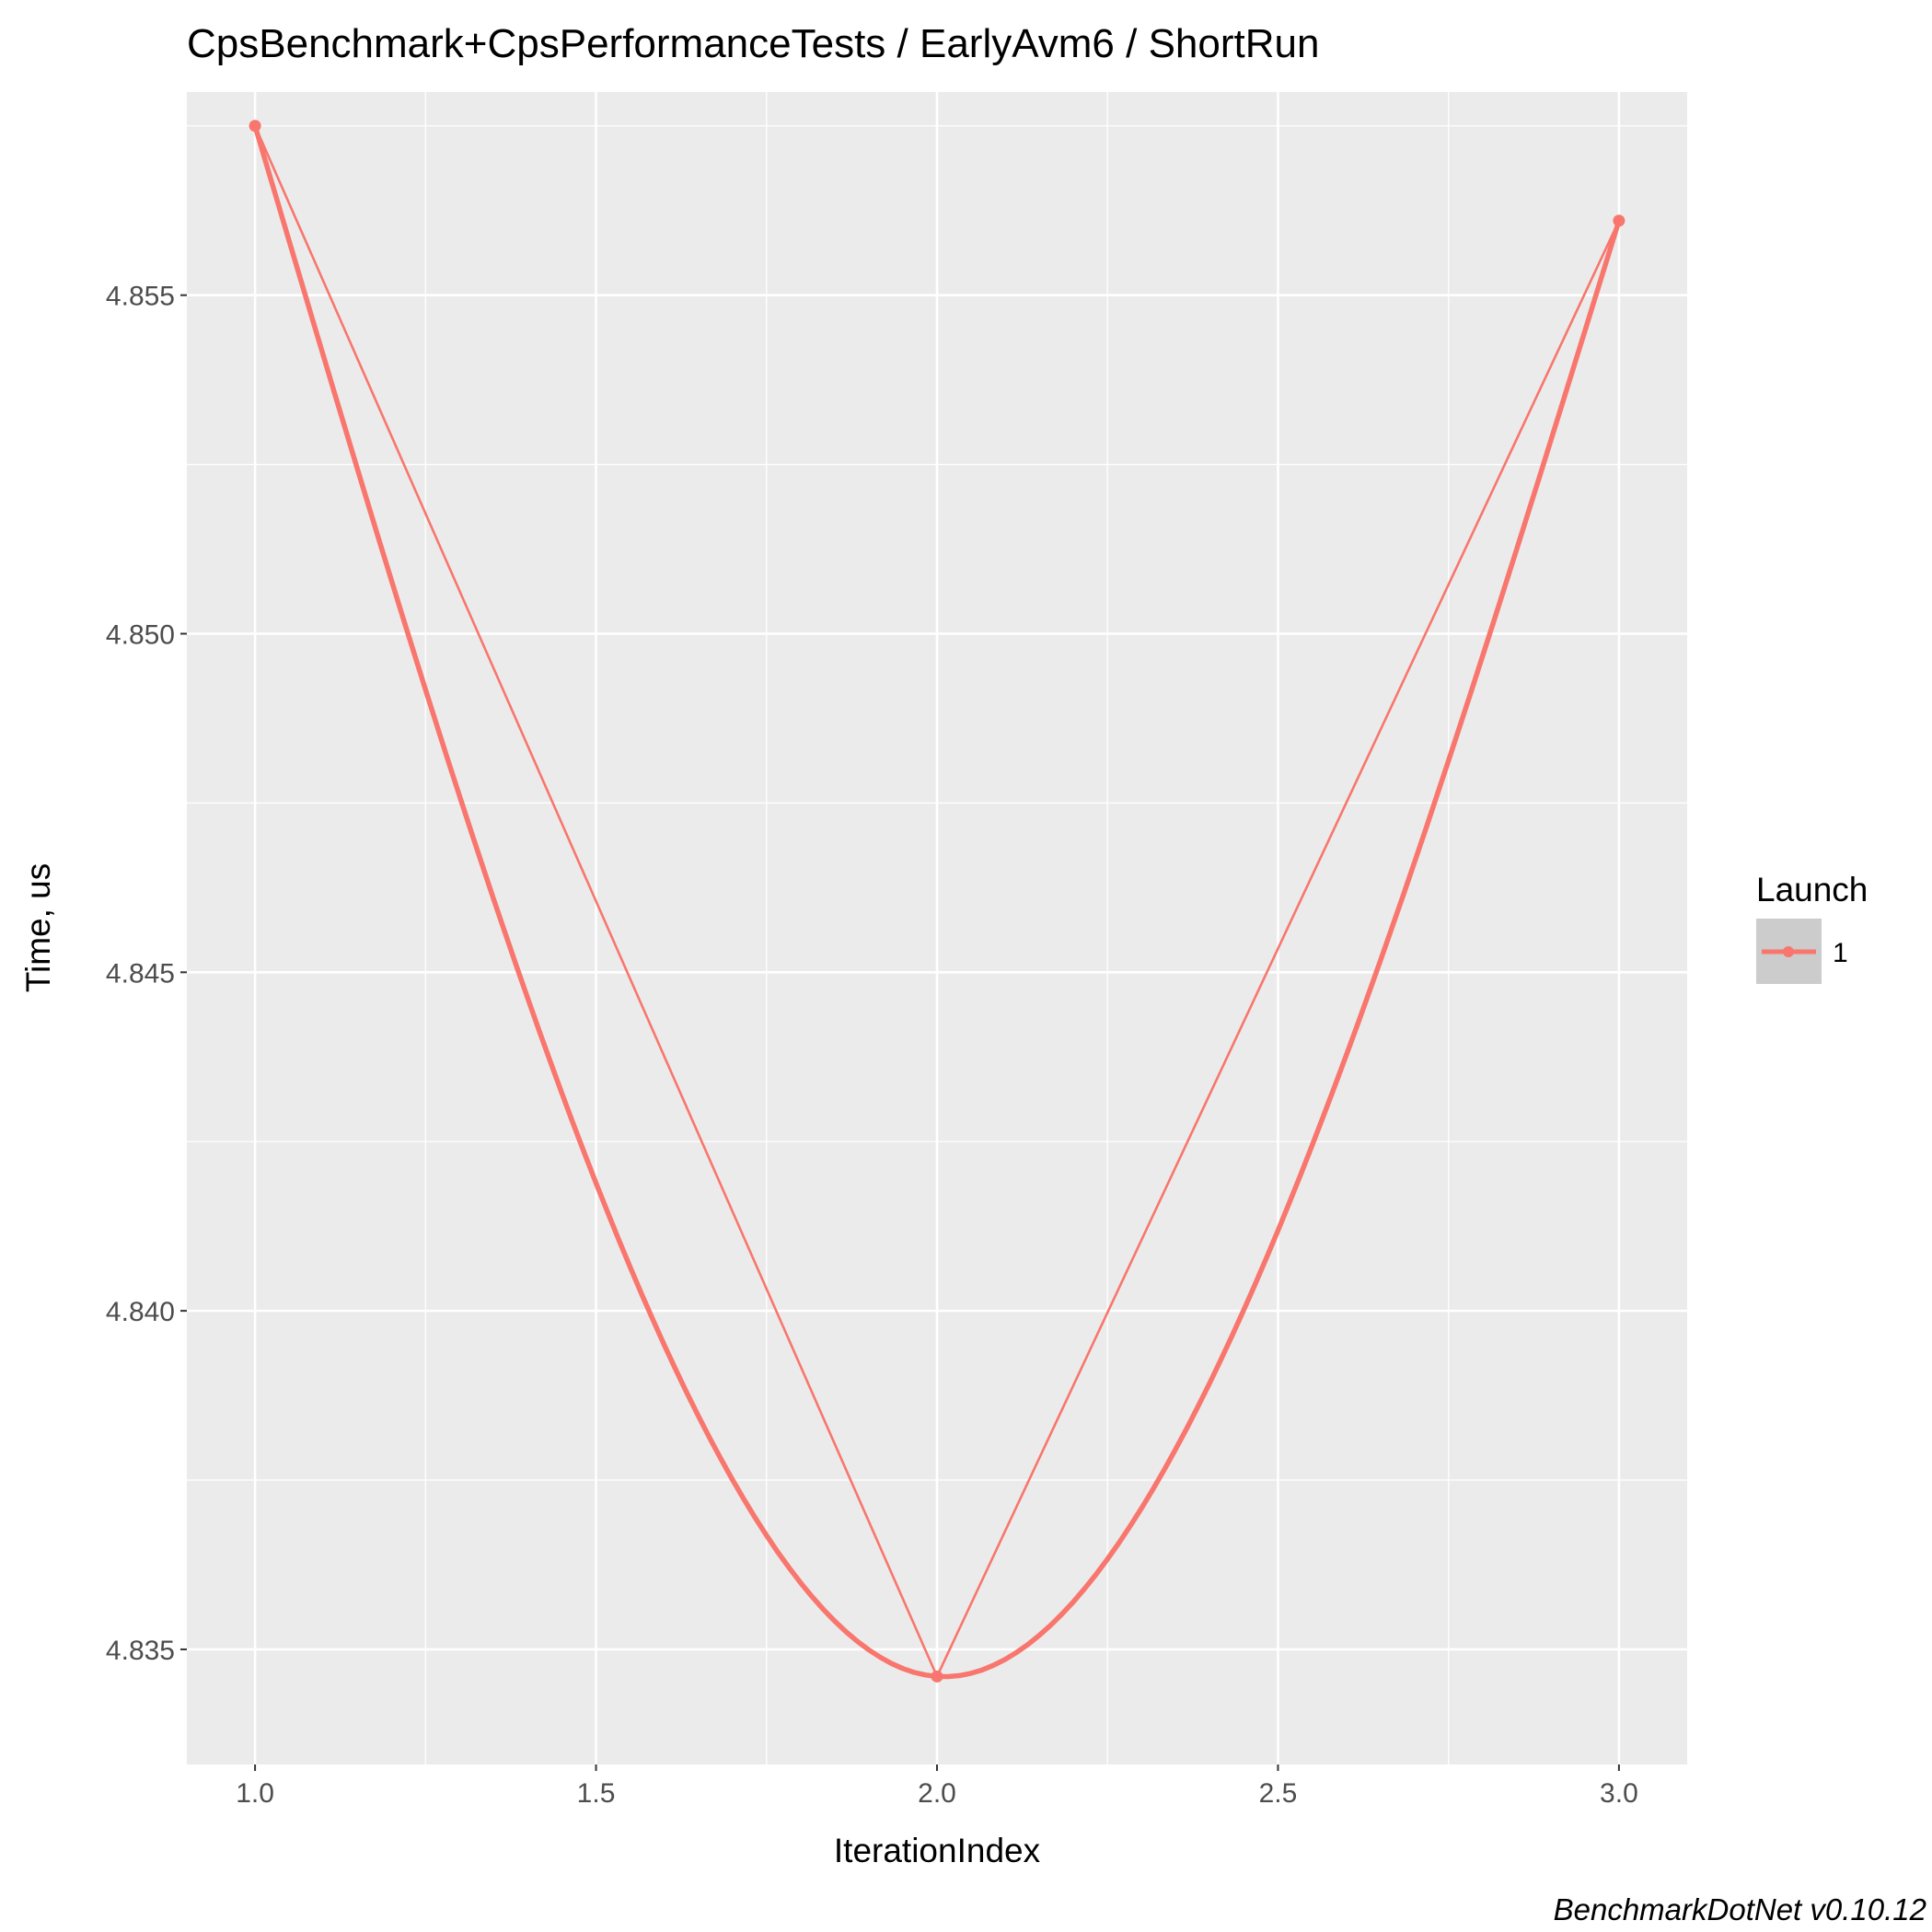 Image resolution: width=1932 pixels, height=1932 pixels. I want to click on x-tick-label: 3.0, so click(1619, 1794).